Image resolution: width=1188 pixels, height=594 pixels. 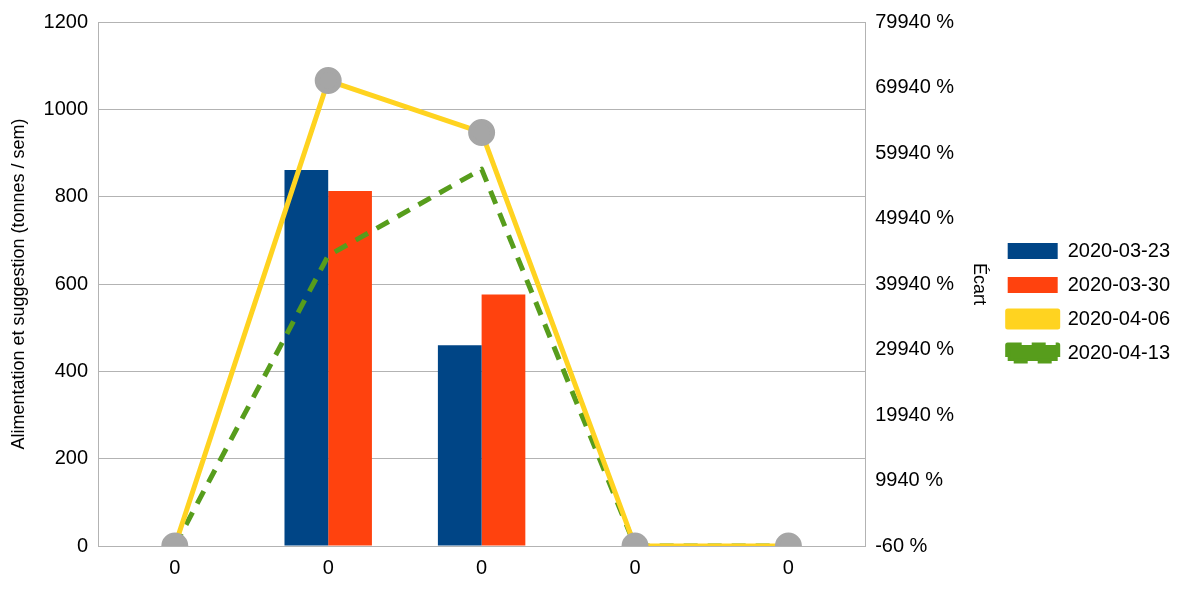 What do you see at coordinates (71, 195) in the screenshot?
I see `y-tick-label: 800` at bounding box center [71, 195].